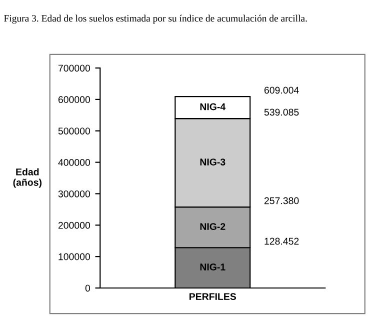  Describe the element at coordinates (213, 106) in the screenshot. I see `series-label: NIG-4` at that location.